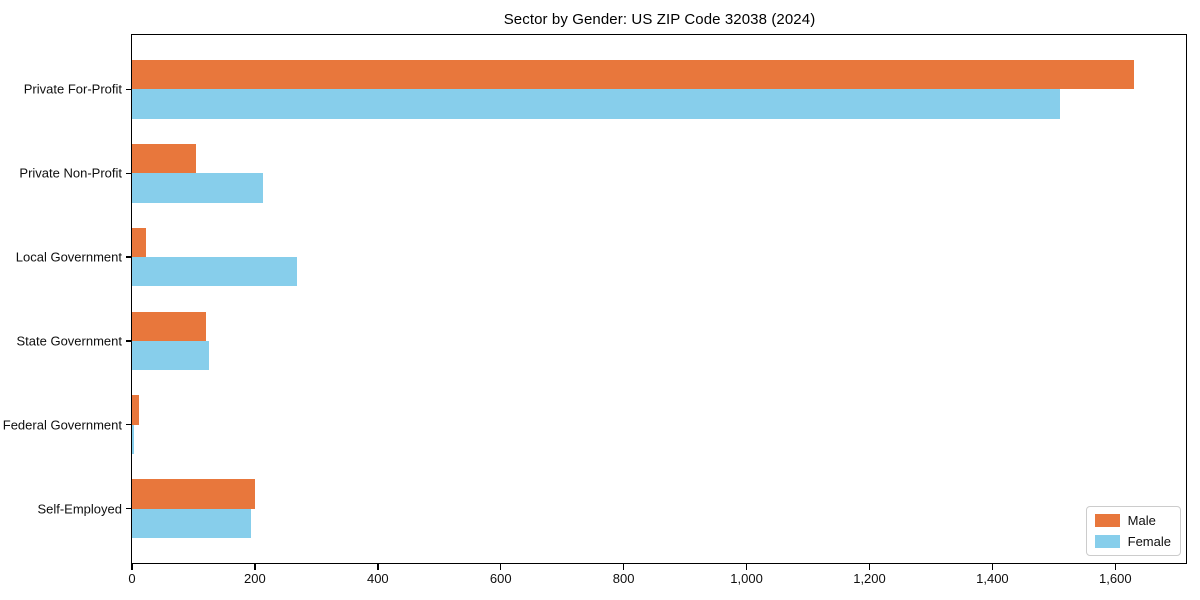  Describe the element at coordinates (79, 509) in the screenshot. I see `y-tick-label: Self-Employed` at that location.